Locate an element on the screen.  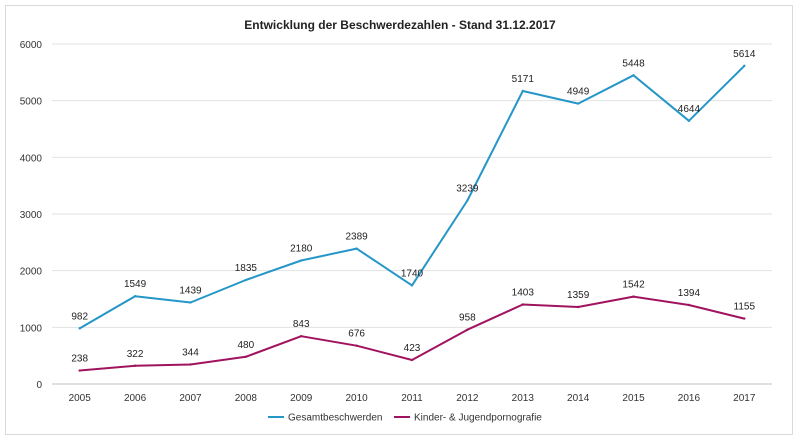
data-label: 238 is located at coordinates (79, 359).